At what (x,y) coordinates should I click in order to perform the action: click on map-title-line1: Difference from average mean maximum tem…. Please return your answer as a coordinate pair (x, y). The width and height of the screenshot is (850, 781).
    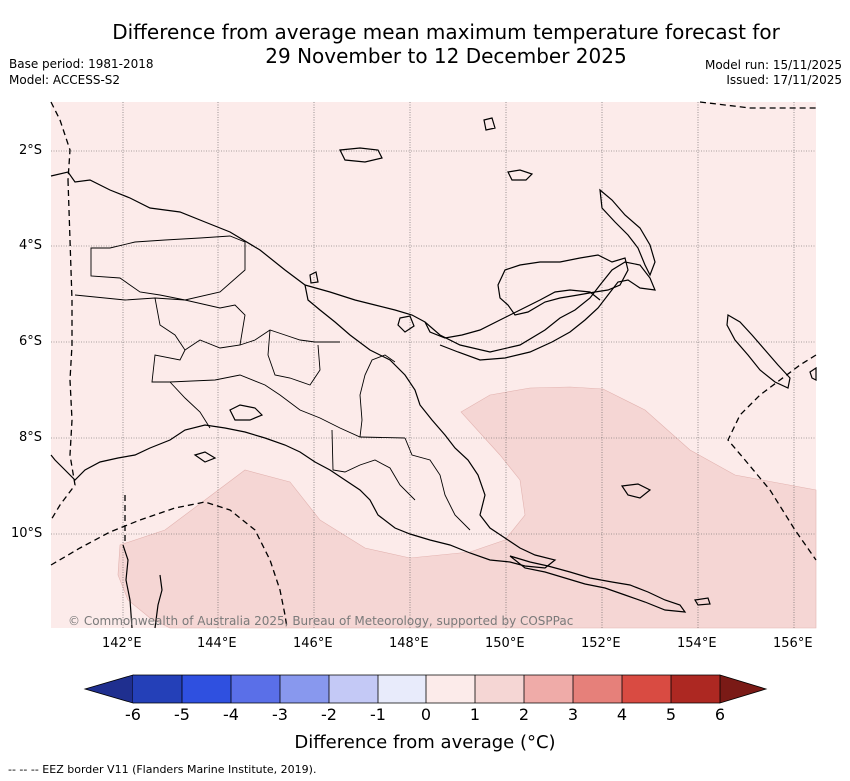
    Looking at the image, I should click on (446, 32).